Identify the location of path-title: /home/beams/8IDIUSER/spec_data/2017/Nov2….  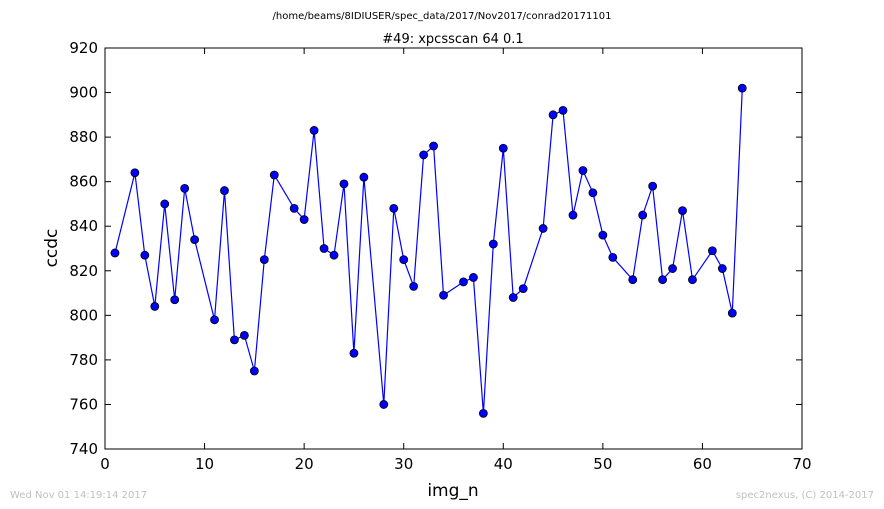
(442, 16).